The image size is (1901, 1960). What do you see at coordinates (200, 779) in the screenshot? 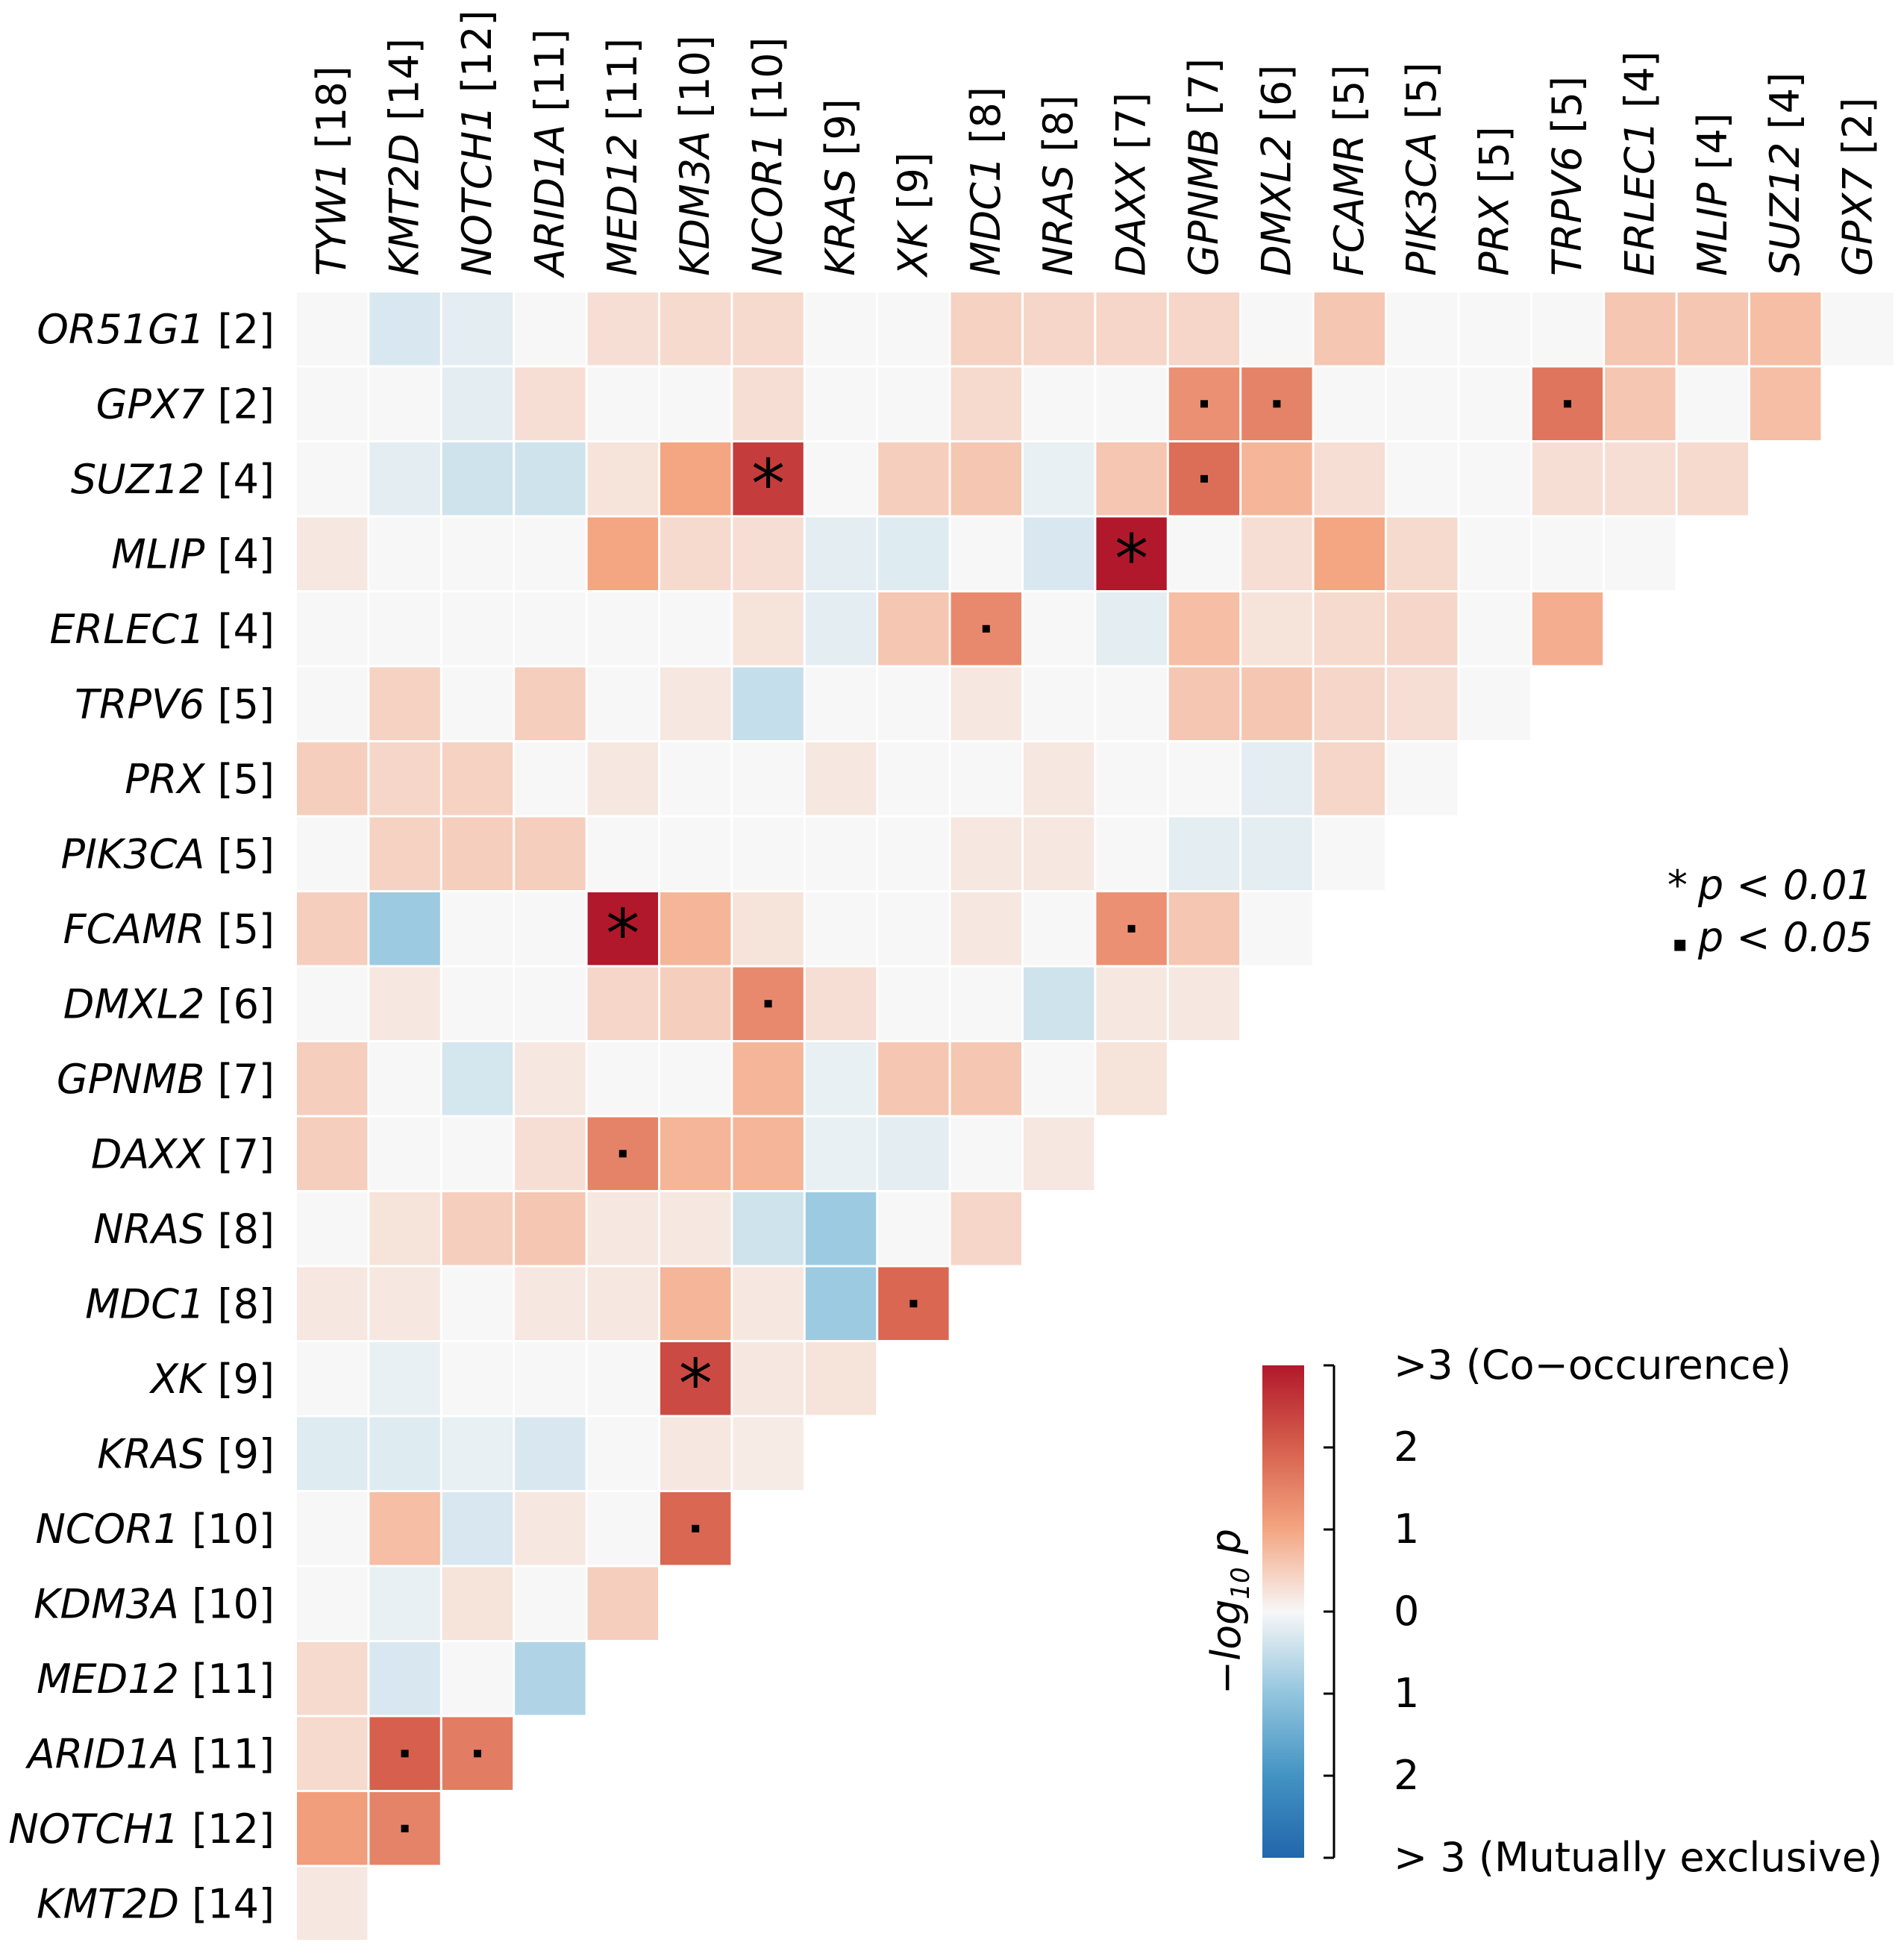
I see `row-label: PRX [5]` at bounding box center [200, 779].